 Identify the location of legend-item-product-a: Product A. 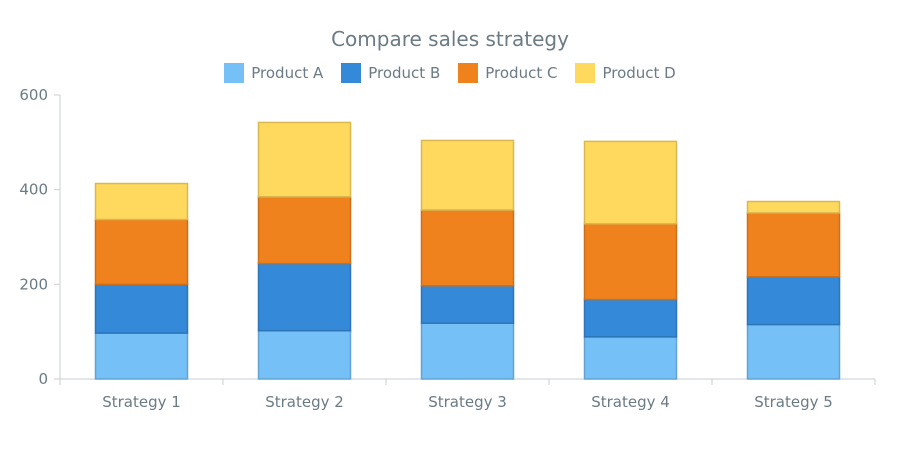
(273, 73).